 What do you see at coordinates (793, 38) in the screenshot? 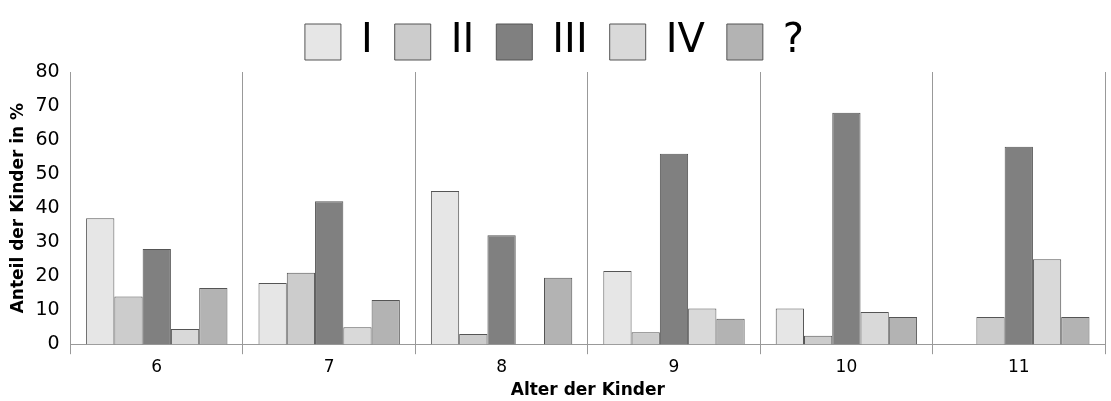
I see `legend-label: ?` at bounding box center [793, 38].